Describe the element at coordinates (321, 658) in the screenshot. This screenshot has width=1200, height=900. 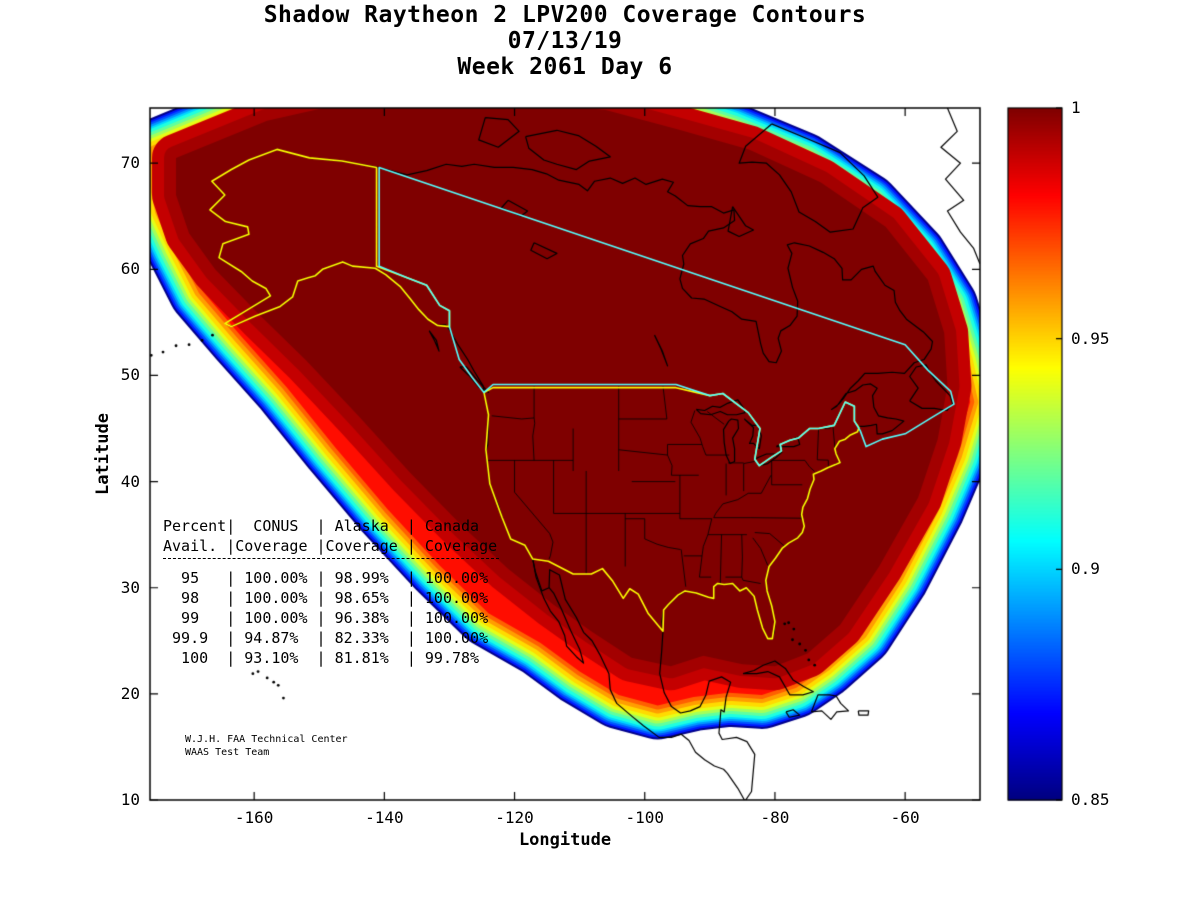
I see `coverage-table-row: 100 | 93.10% | 81.81% | 99.78%` at that location.